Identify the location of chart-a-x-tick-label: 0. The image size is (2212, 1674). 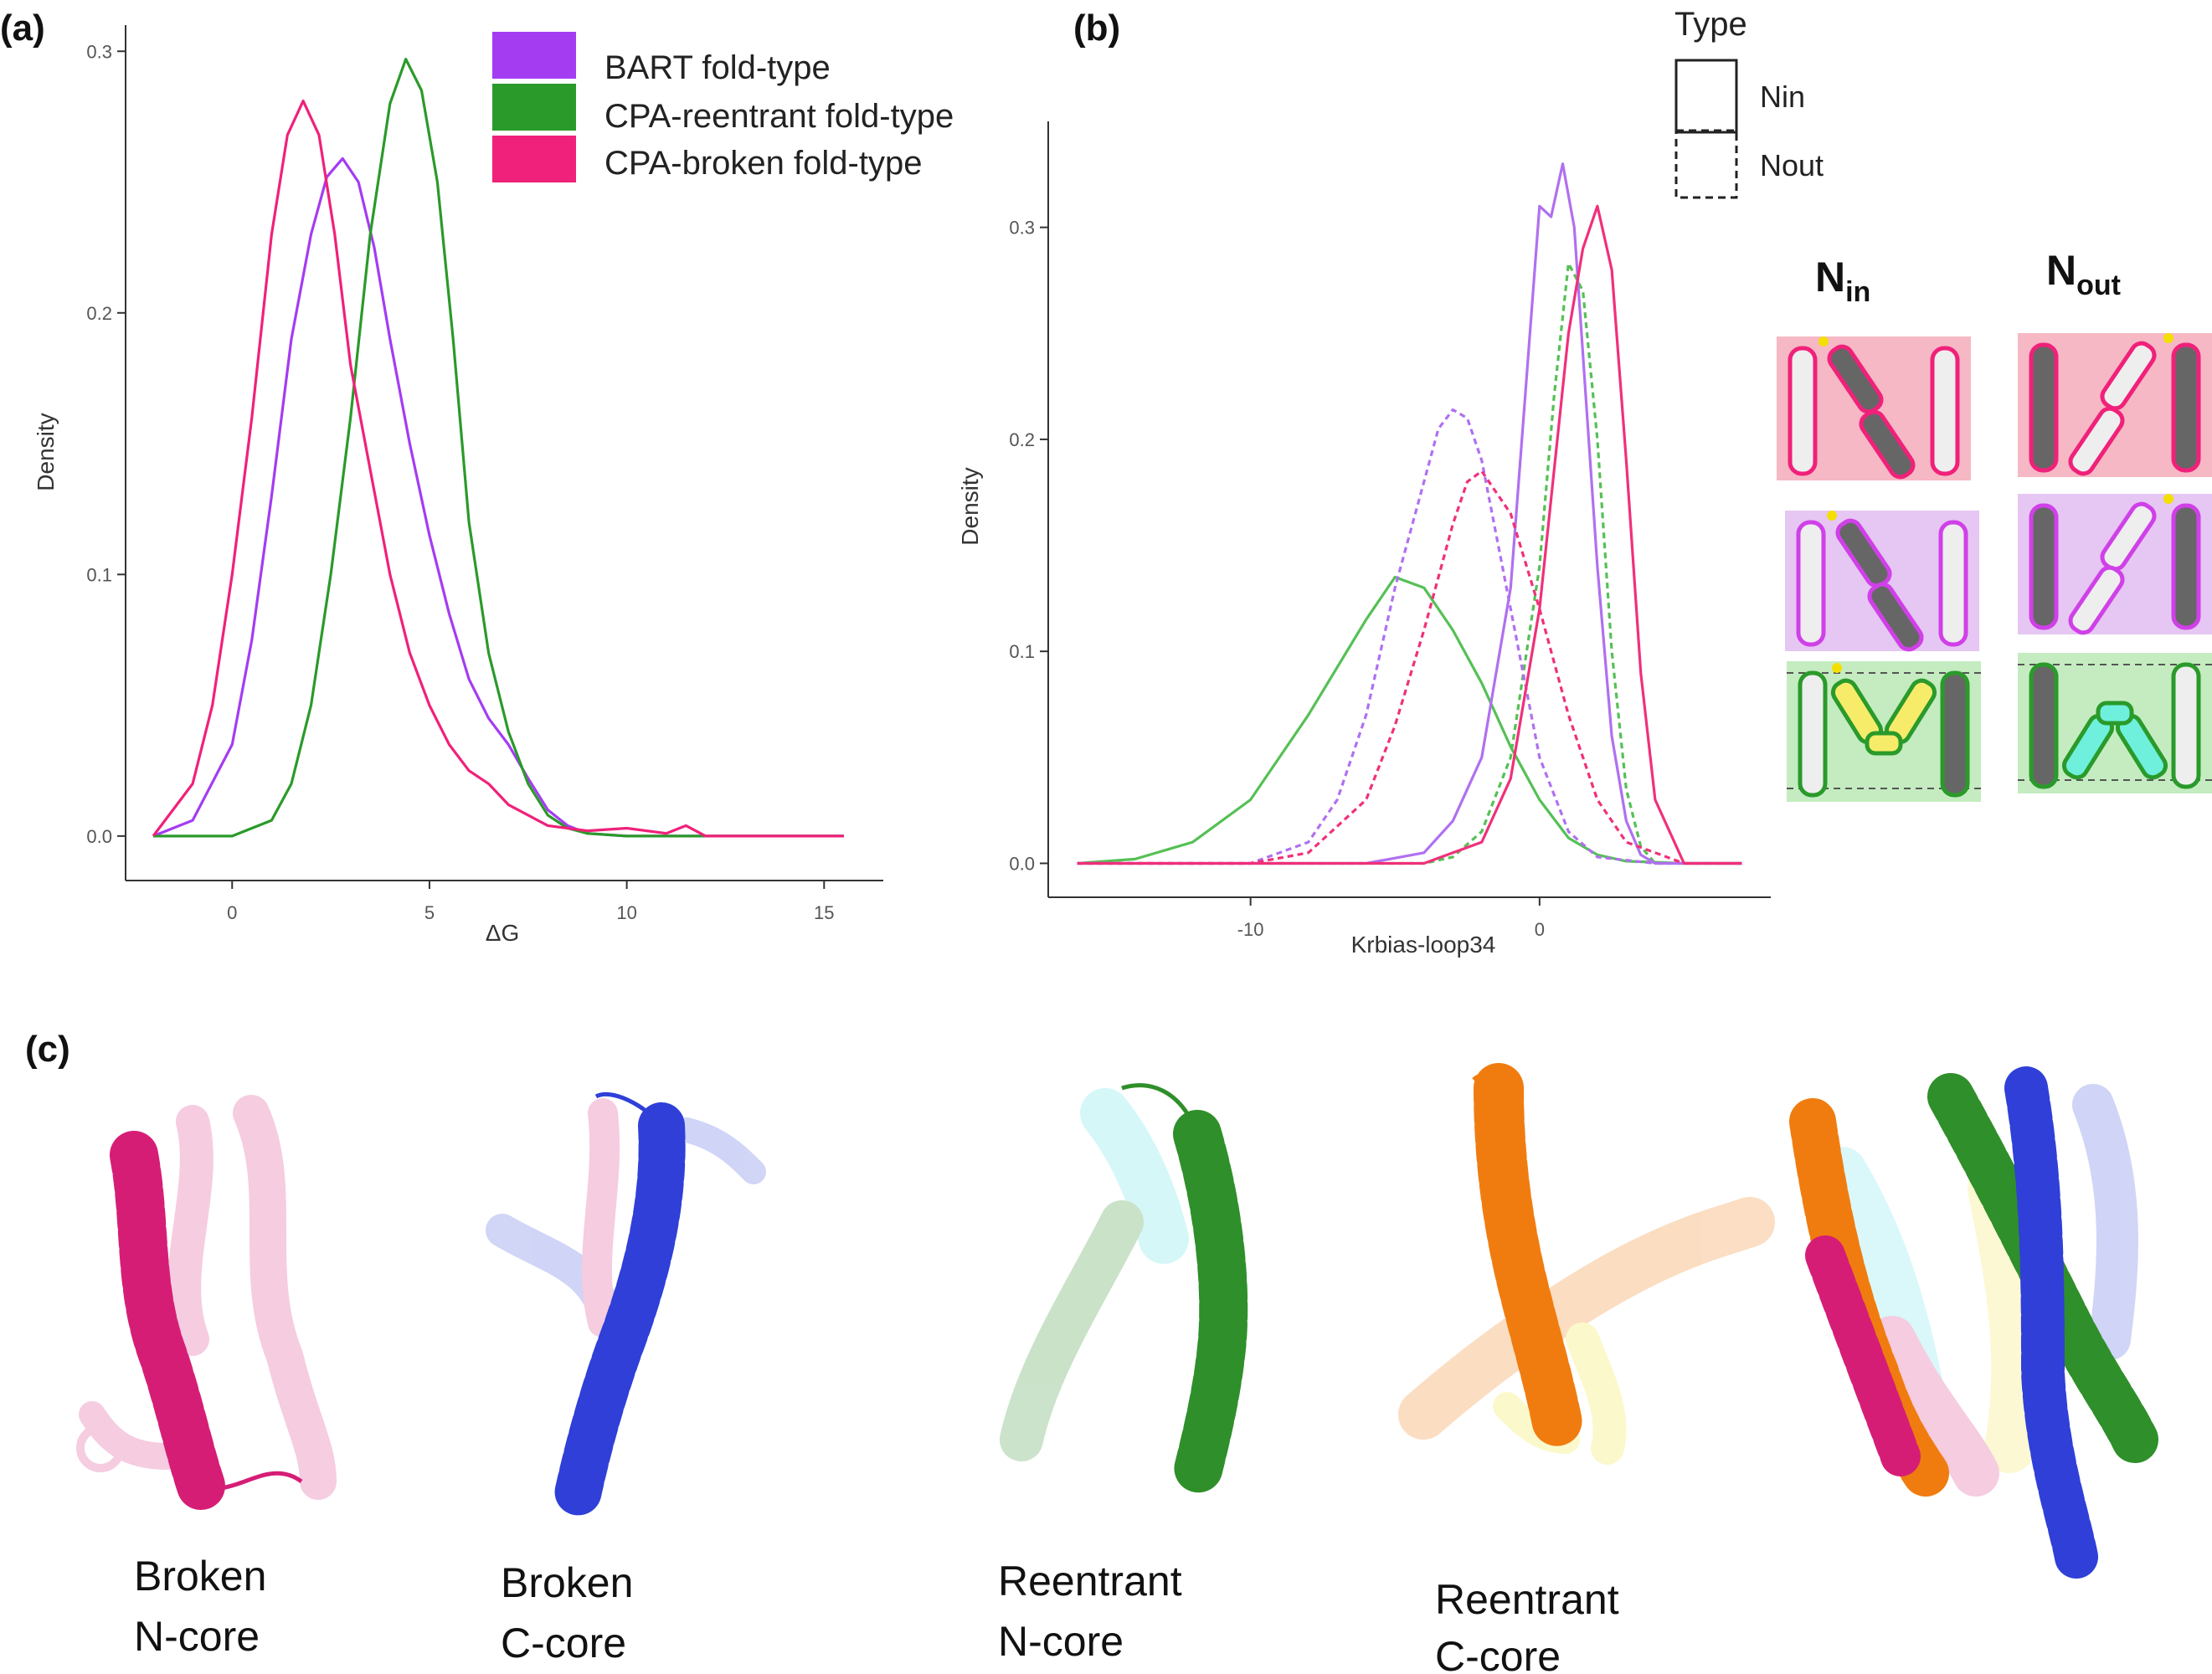
(232, 913).